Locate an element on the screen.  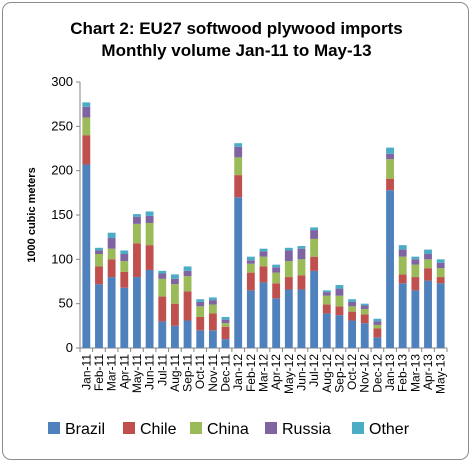
x-tick-label: Nov-11 is located at coordinates (213, 373).